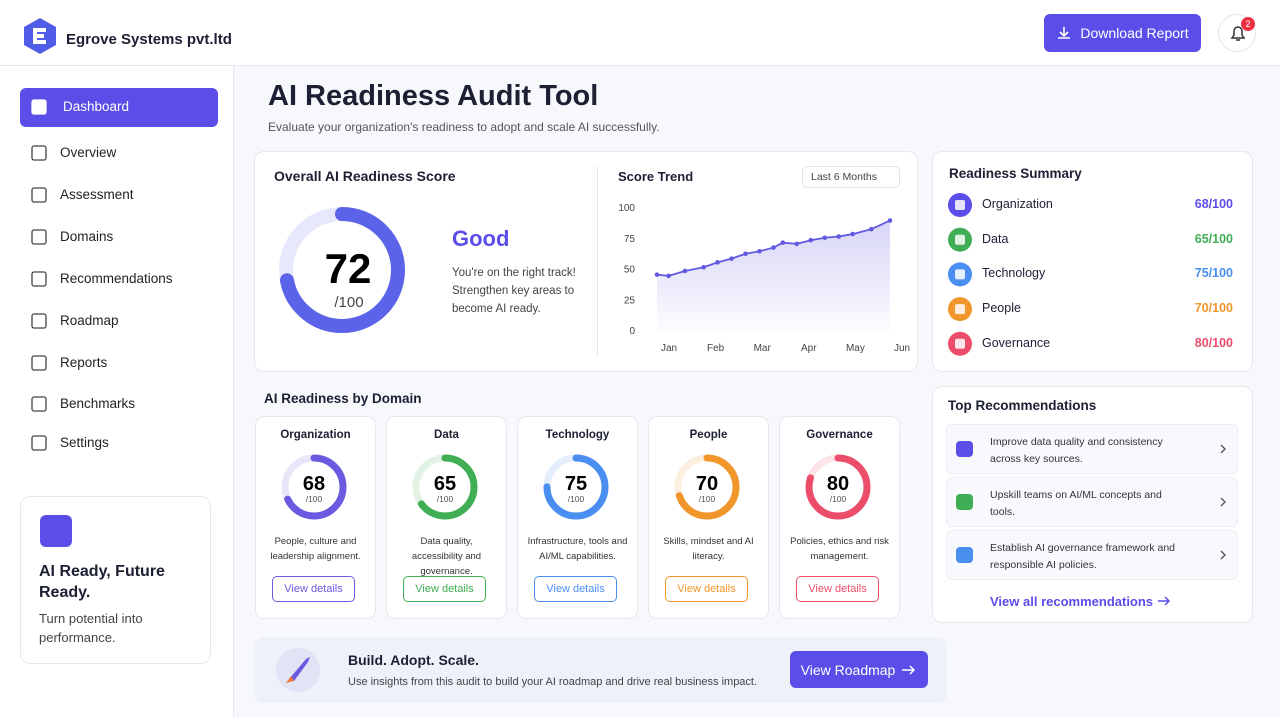 The image size is (1280, 717). What do you see at coordinates (56, 531) in the screenshot?
I see `promo-icon` at bounding box center [56, 531].